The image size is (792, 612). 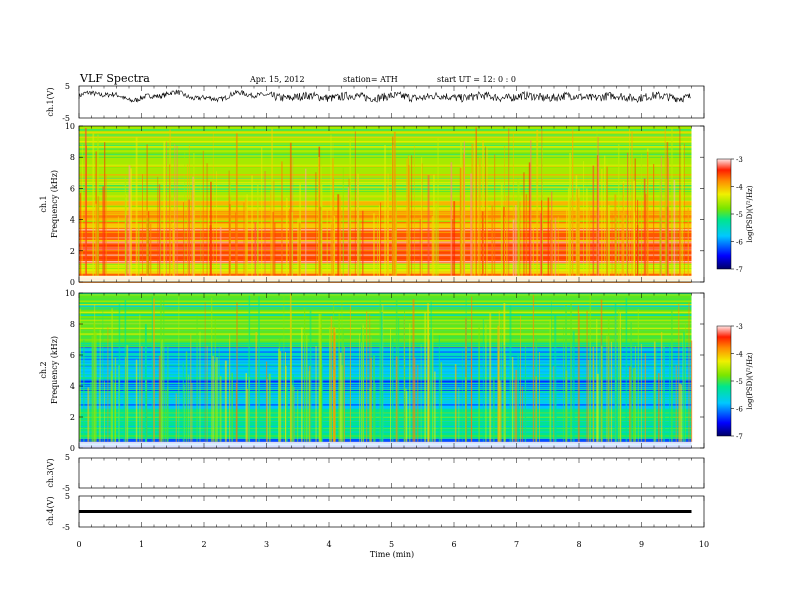 I want to click on ch4-ylabel: ch.4(V), so click(x=50, y=510).